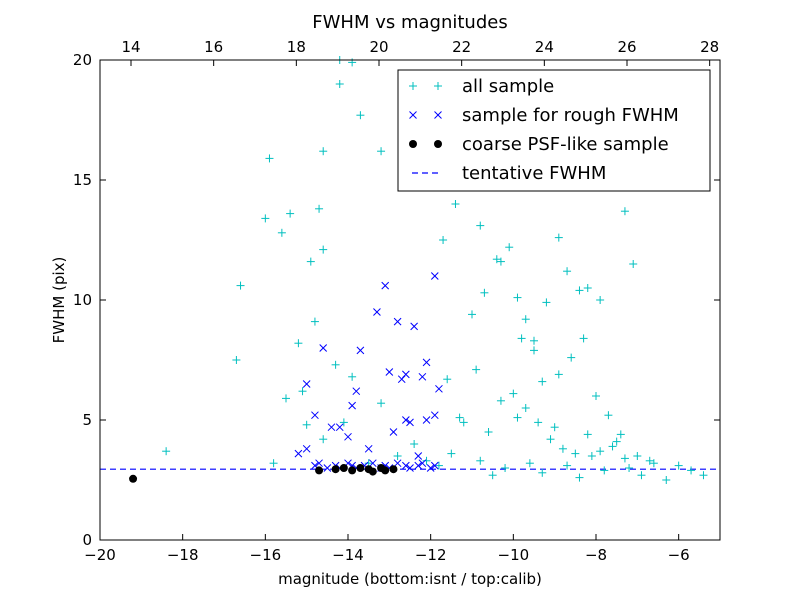 This screenshot has height=600, width=800. Describe the element at coordinates (87, 420) in the screenshot. I see `y-tick-label-1: 5` at that location.